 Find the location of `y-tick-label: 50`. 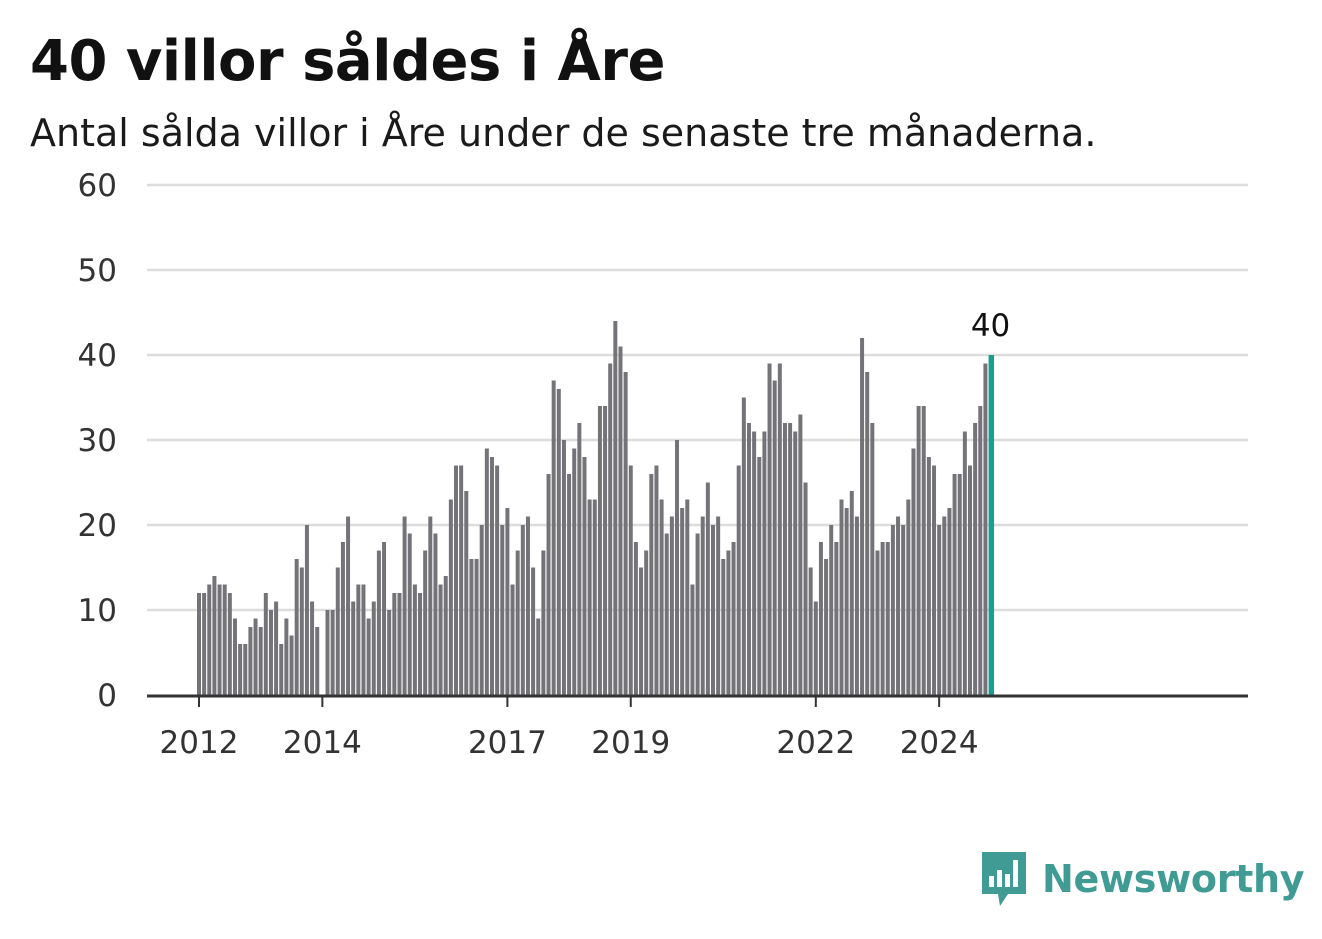

y-tick-label: 50 is located at coordinates (97, 271).